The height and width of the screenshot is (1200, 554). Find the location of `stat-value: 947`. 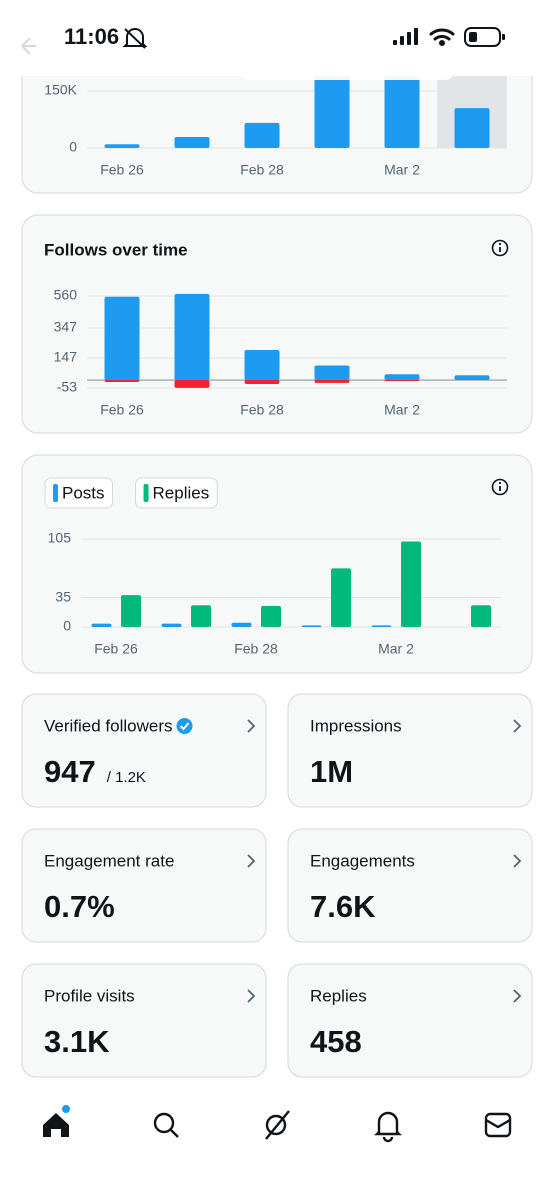

stat-value: 947 is located at coordinates (70, 771).